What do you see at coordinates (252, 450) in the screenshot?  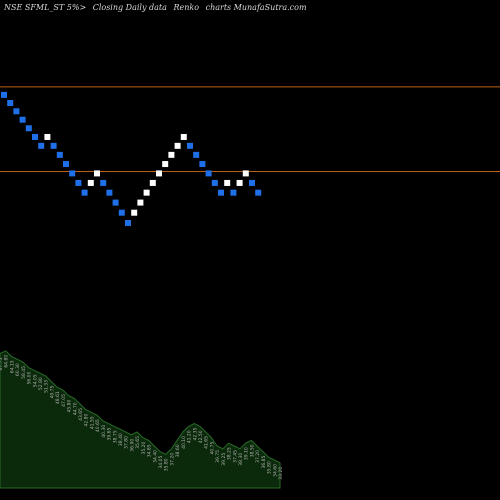 I see `volume-label: 38.50` at bounding box center [252, 450].